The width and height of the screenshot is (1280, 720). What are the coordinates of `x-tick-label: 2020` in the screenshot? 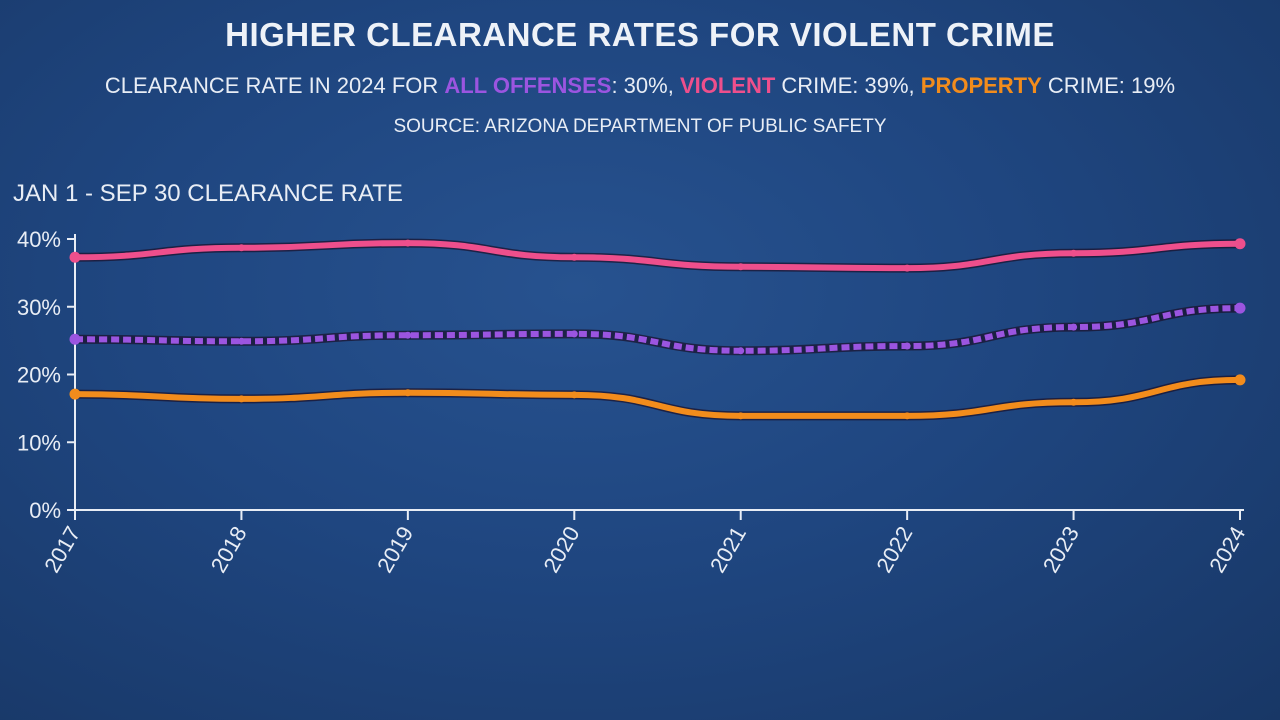 It's located at (561, 549).